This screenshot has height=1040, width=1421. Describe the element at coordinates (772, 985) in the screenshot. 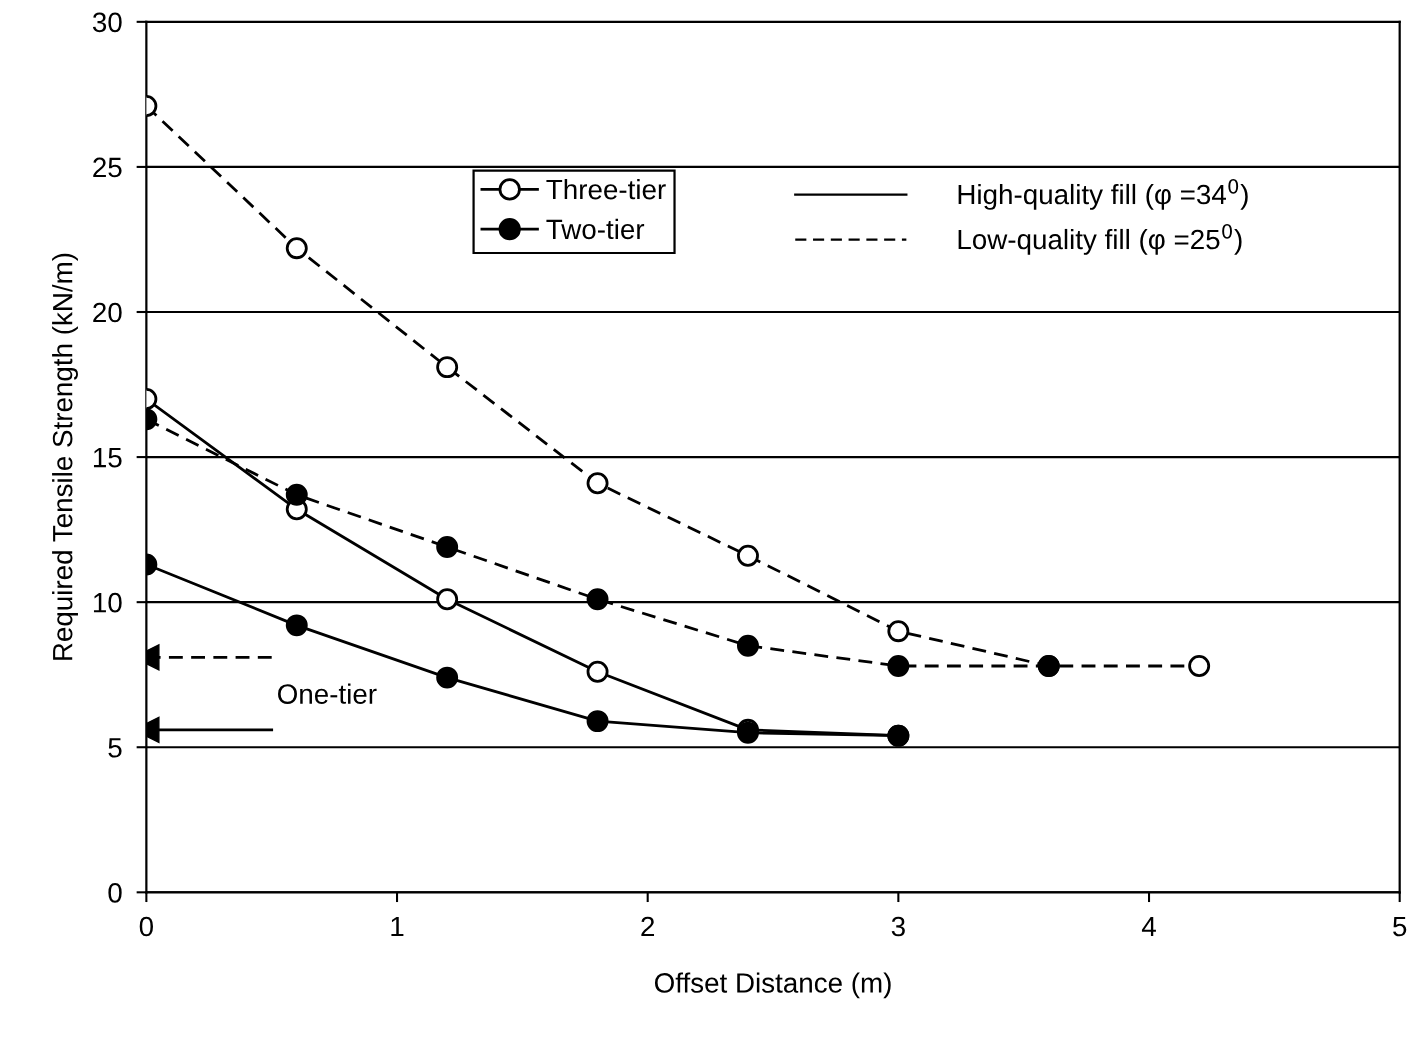

I see `x-axis-title: Offset Distance (m)` at that location.